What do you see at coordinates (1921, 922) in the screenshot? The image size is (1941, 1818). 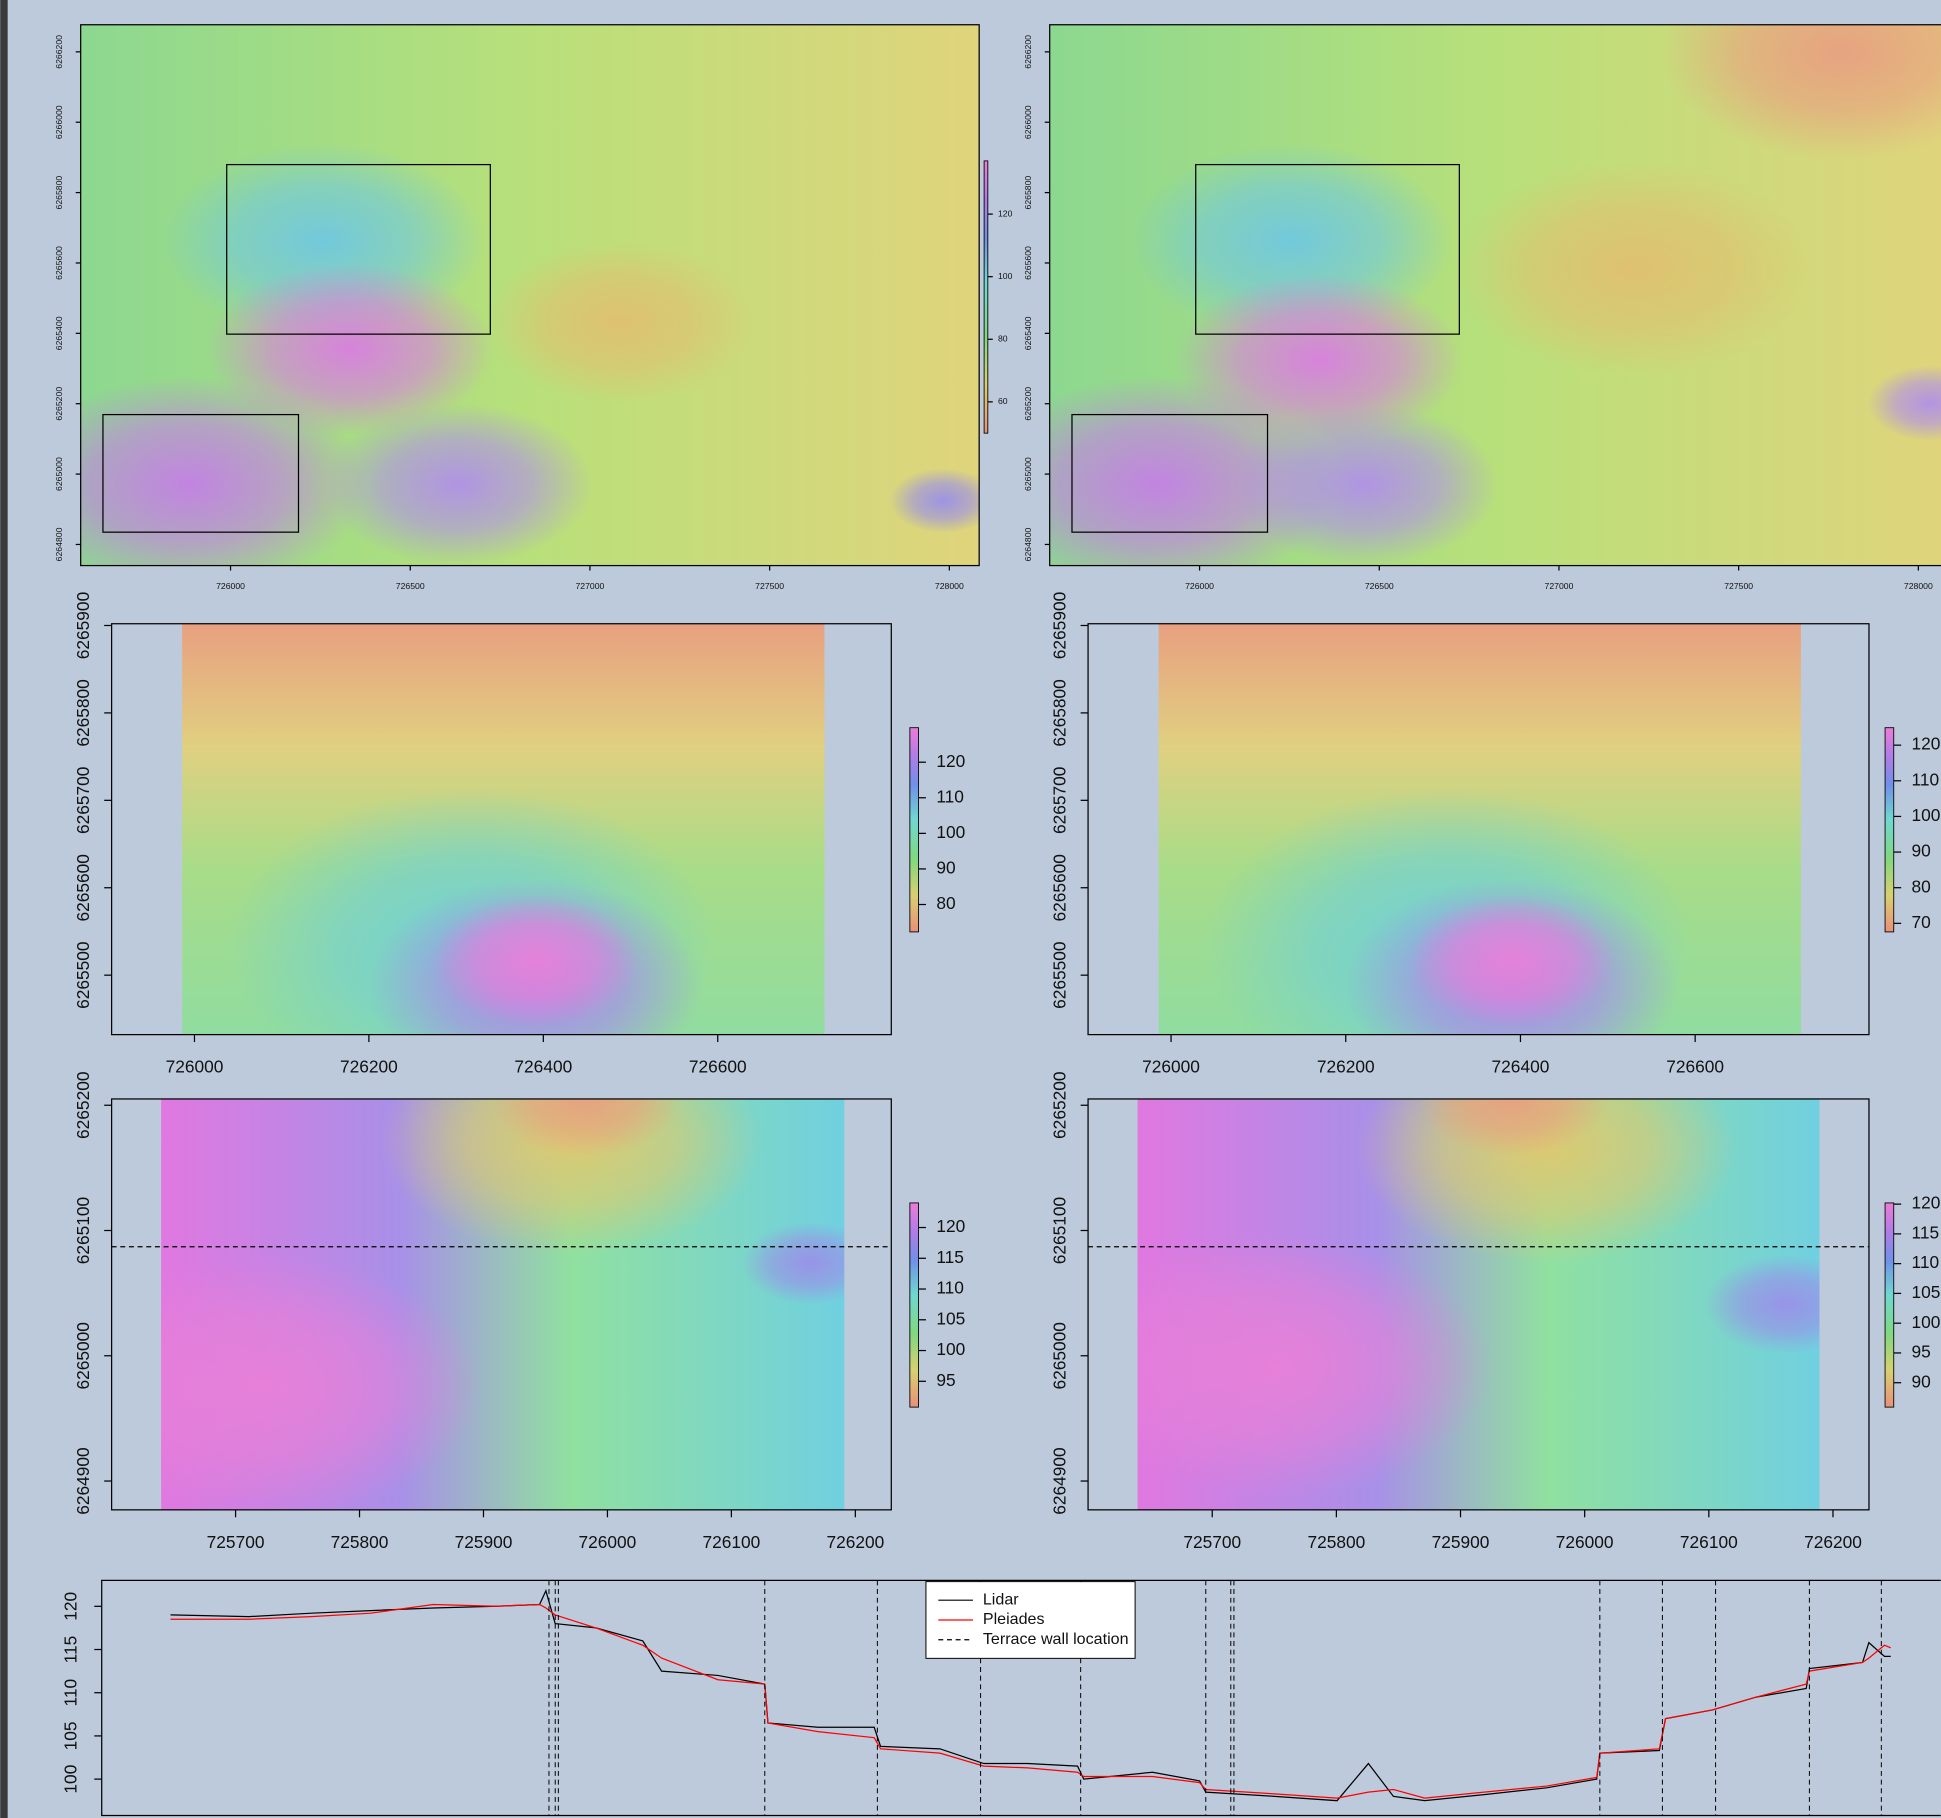 I see `colorbar-tick-label: 70` at bounding box center [1921, 922].